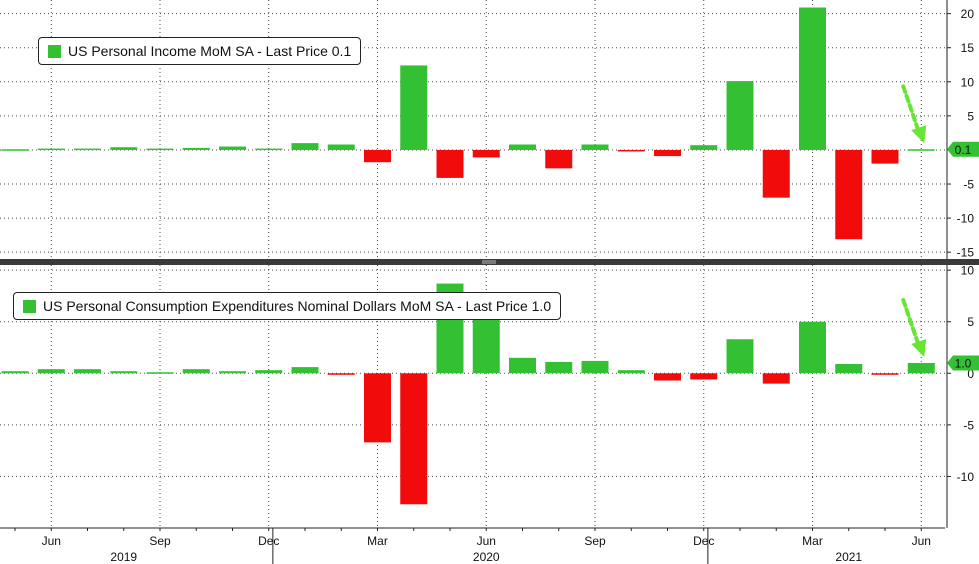 This screenshot has width=979, height=564. I want to click on last-price-value: 0.1, so click(963, 150).